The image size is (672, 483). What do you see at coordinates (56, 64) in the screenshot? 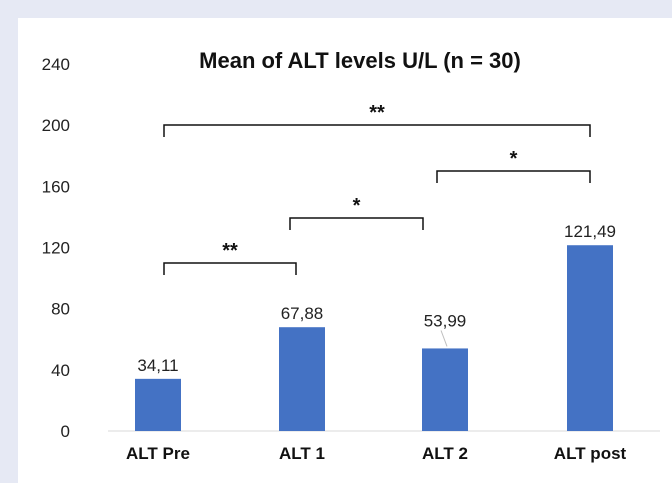
I see `y-tick-label: 240` at bounding box center [56, 64].